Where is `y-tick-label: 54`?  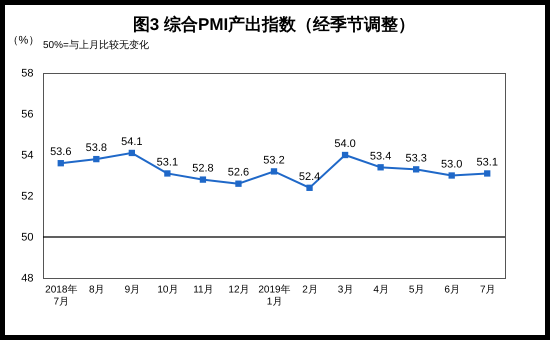 y-tick-label: 54 is located at coordinates (27, 156).